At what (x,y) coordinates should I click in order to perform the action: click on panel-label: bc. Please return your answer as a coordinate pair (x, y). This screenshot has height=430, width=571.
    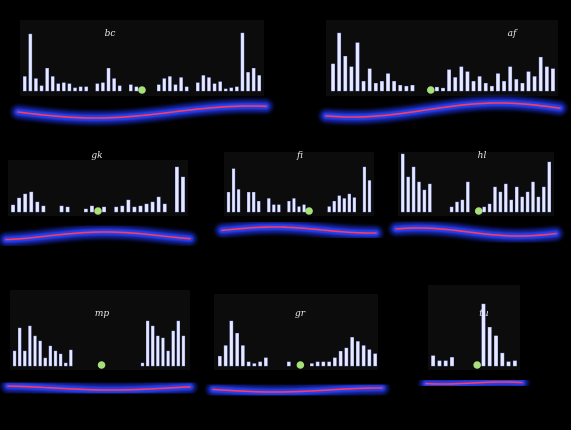
    Looking at the image, I should click on (110, 34).